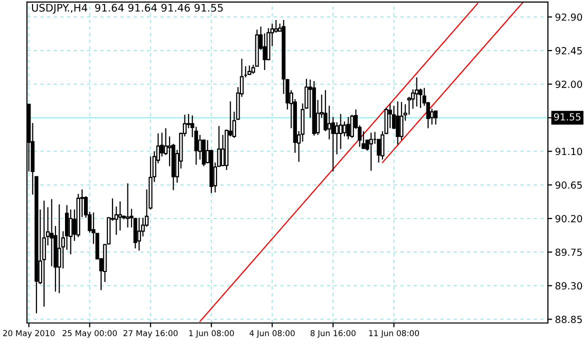 The image size is (586, 340). I want to click on x-tick-label: 1 Jun 08:00, so click(211, 334).